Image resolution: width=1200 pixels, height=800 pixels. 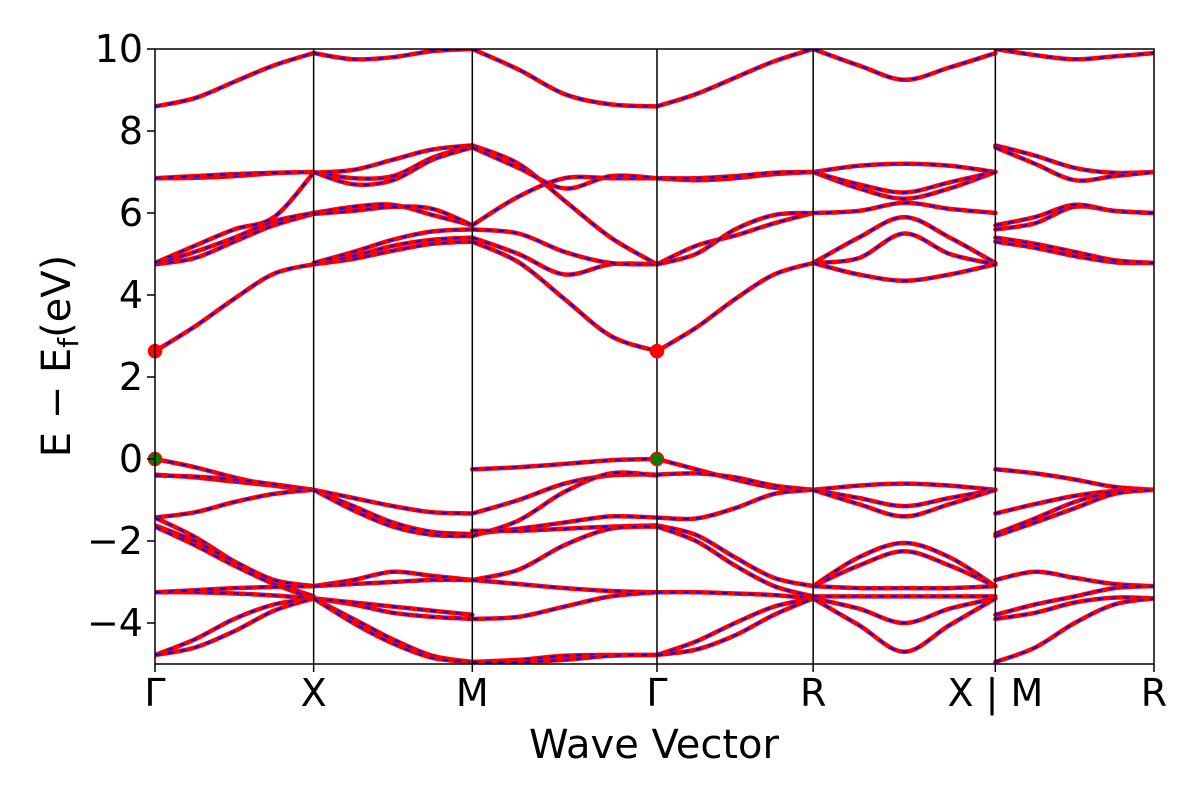 What do you see at coordinates (735, 561) in the screenshot?
I see `band-line-Γ-R-10` at bounding box center [735, 561].